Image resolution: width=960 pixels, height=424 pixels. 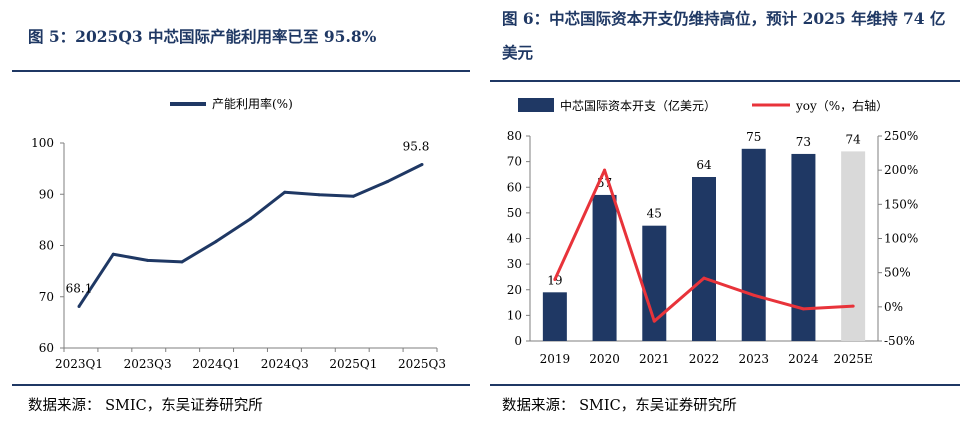 What do you see at coordinates (514, 239) in the screenshot?
I see `left-y-tick-label: 40` at bounding box center [514, 239].